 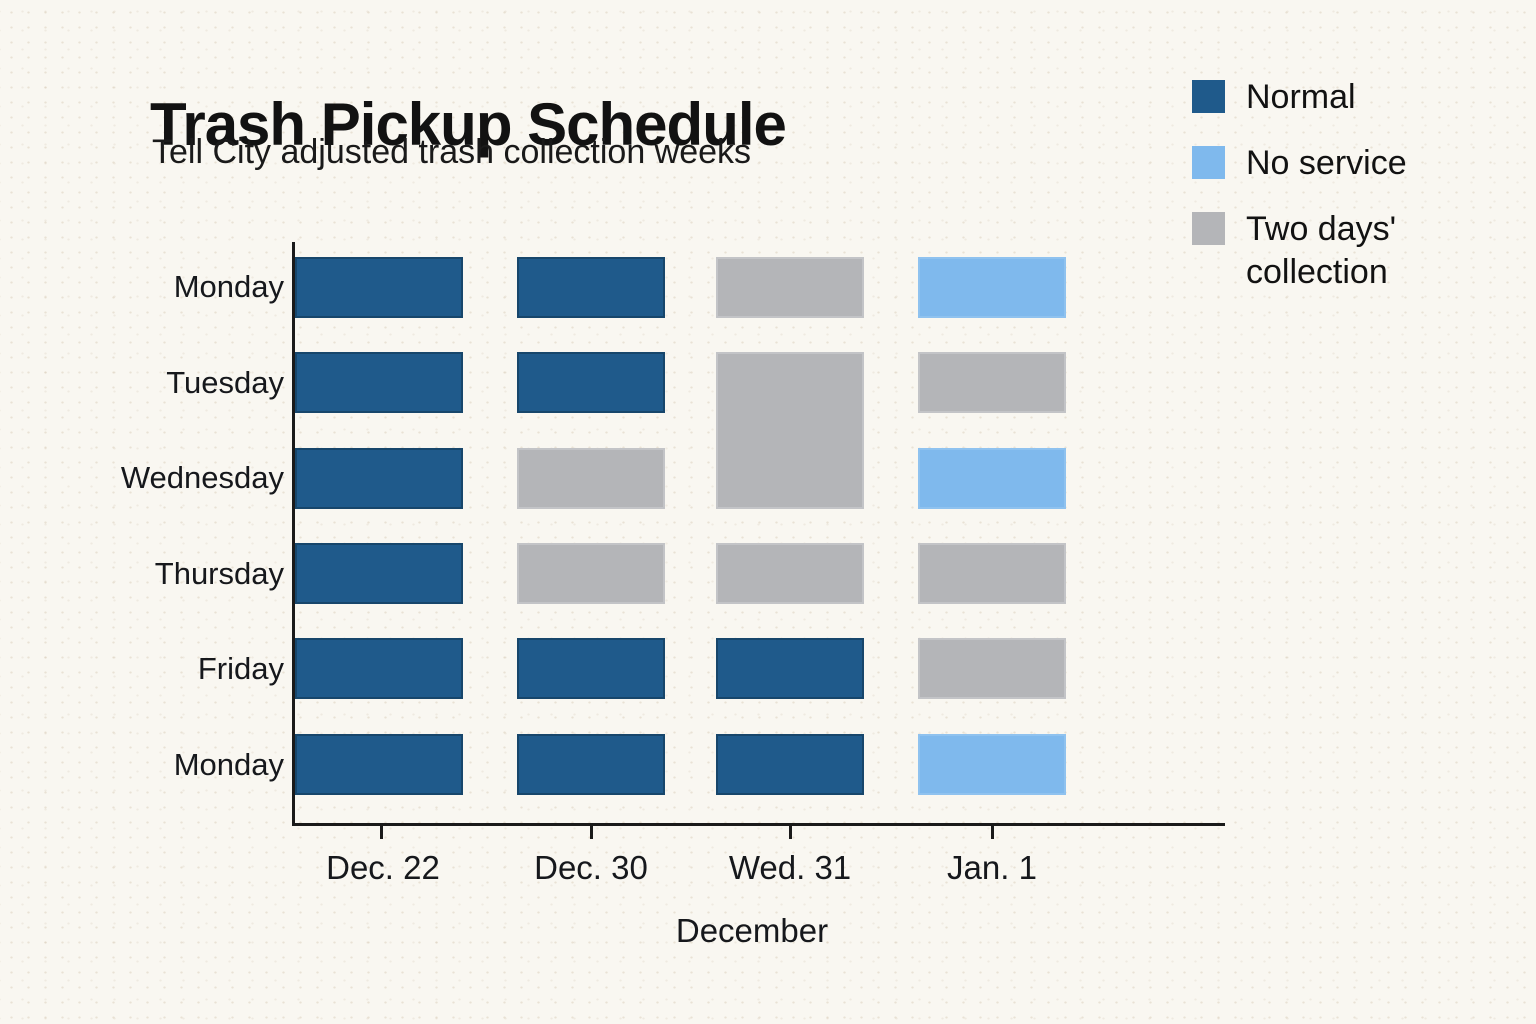 I want to click on x-tick-label-dec22: Dec. 22, so click(x=383, y=867).